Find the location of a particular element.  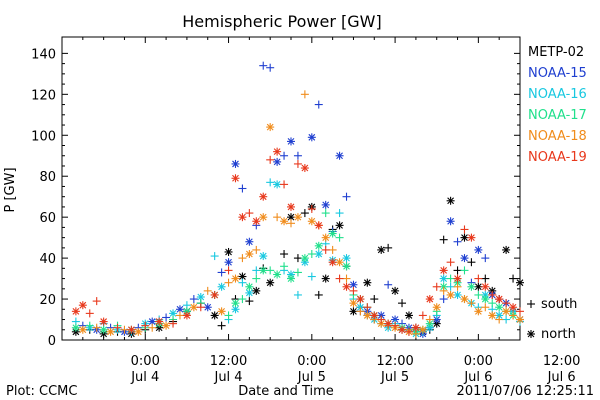

x-tick-date-label: Jul 4 is located at coordinates (227, 377).